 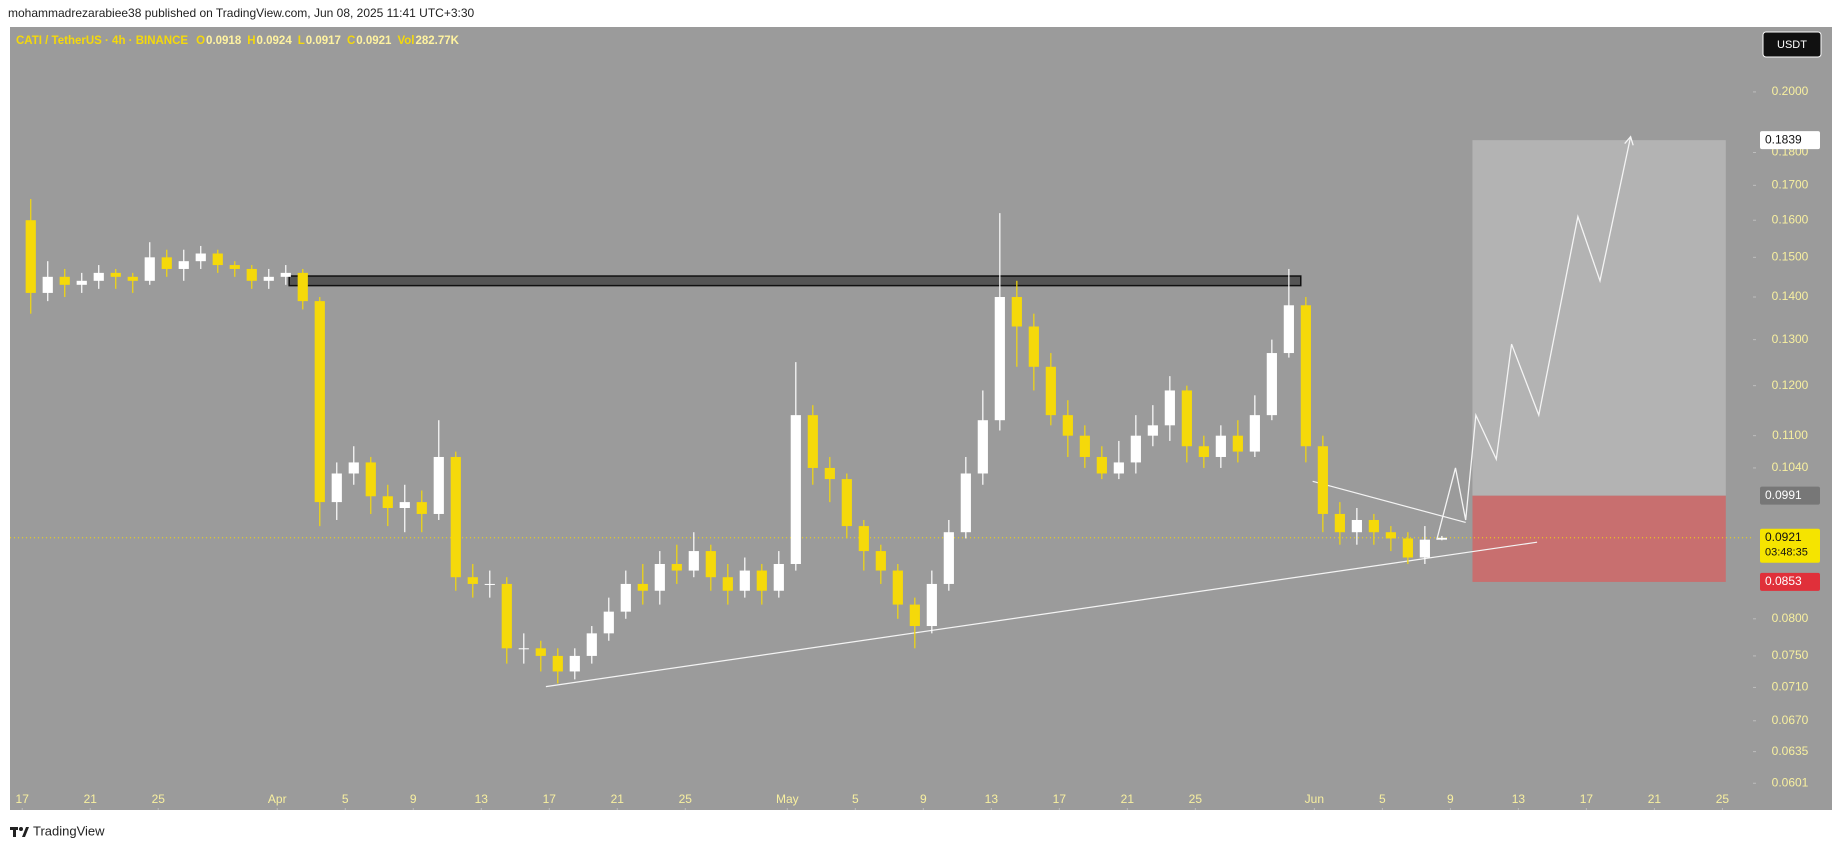 I want to click on x-tick-label: 5, so click(x=345, y=799).